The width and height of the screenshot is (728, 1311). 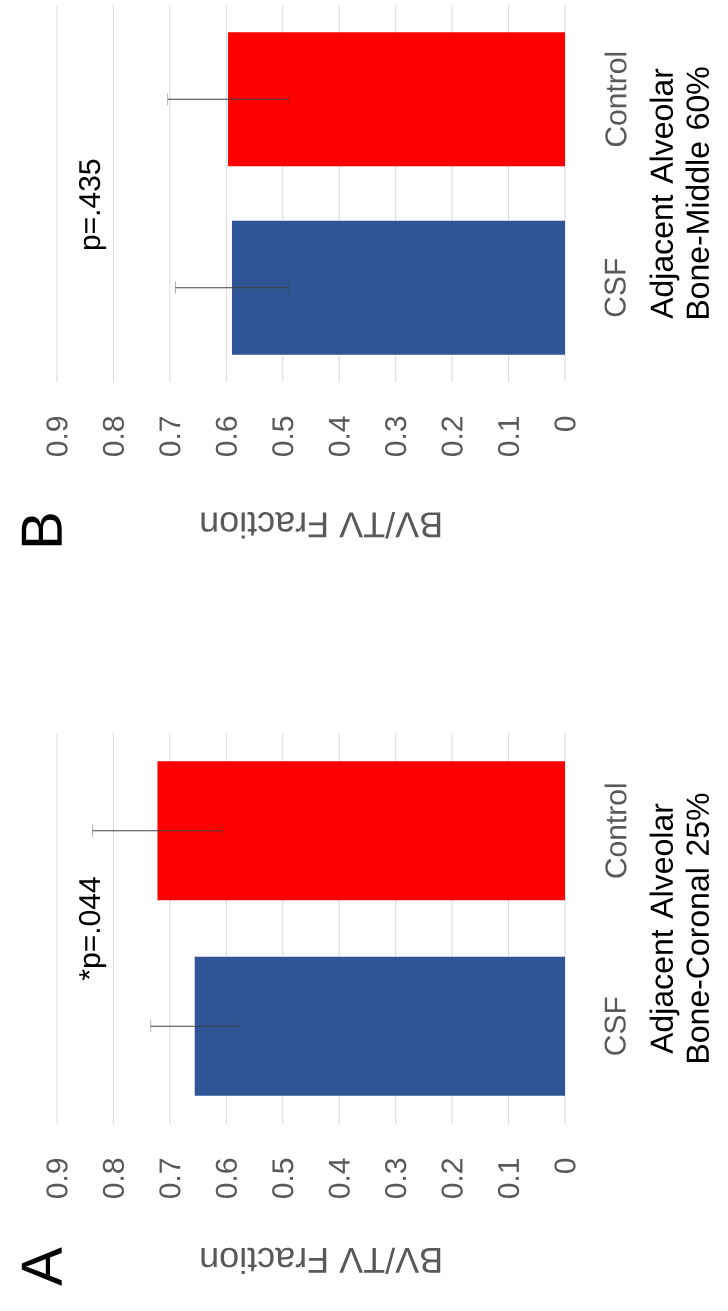 What do you see at coordinates (679, 193) in the screenshot?
I see `y-axis-title: Adjacent Alveolar Bone-Middle 60%` at bounding box center [679, 193].